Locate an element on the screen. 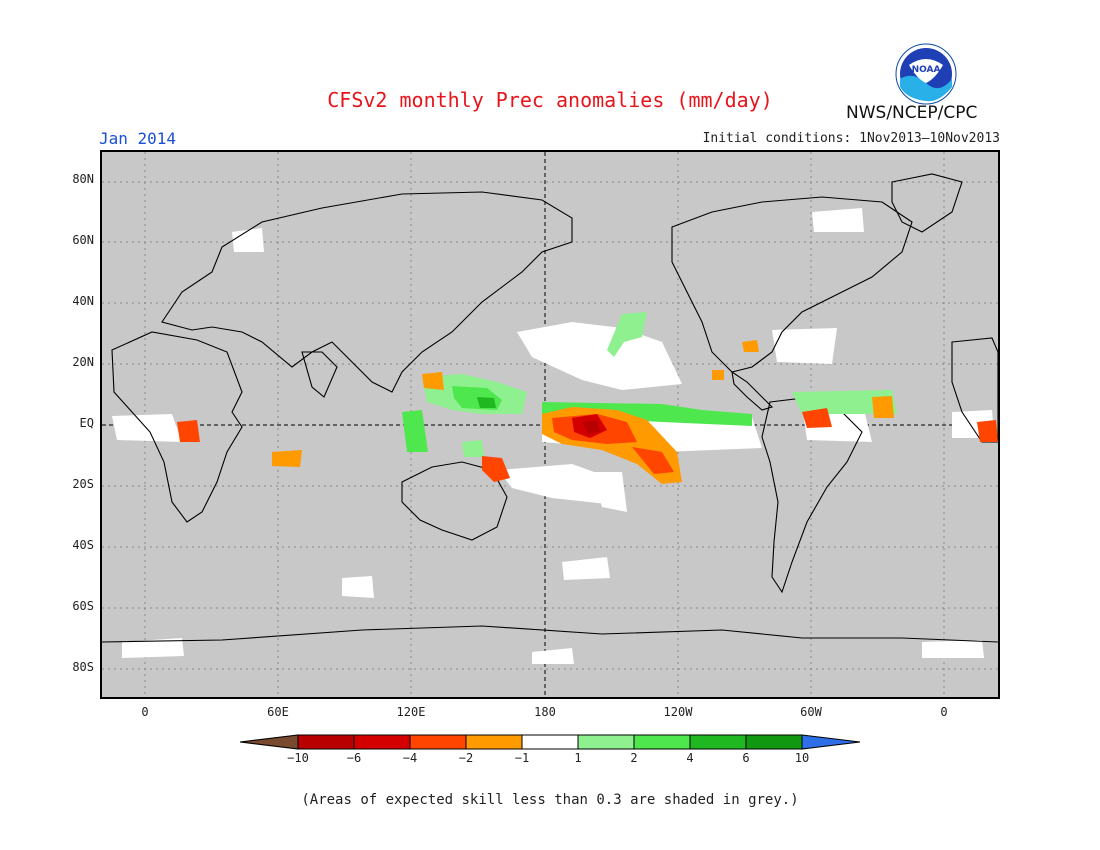 Image resolution: width=1100 pixels, height=850 pixels. lon-label-120e: 120E is located at coordinates (411, 712).